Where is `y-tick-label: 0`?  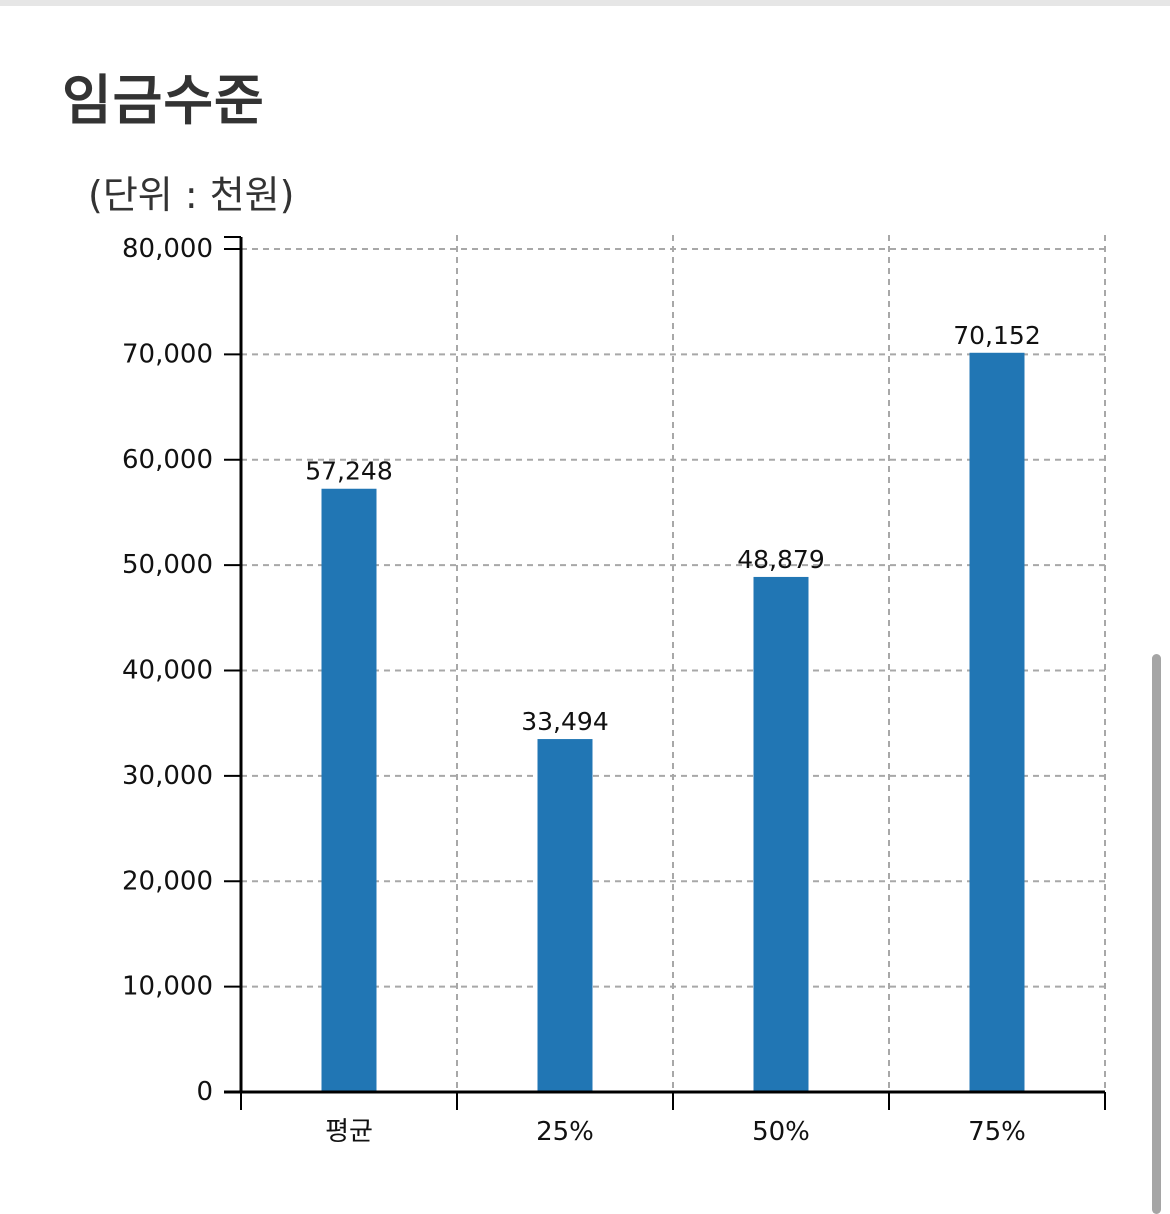
y-tick-label: 0 is located at coordinates (204, 1092).